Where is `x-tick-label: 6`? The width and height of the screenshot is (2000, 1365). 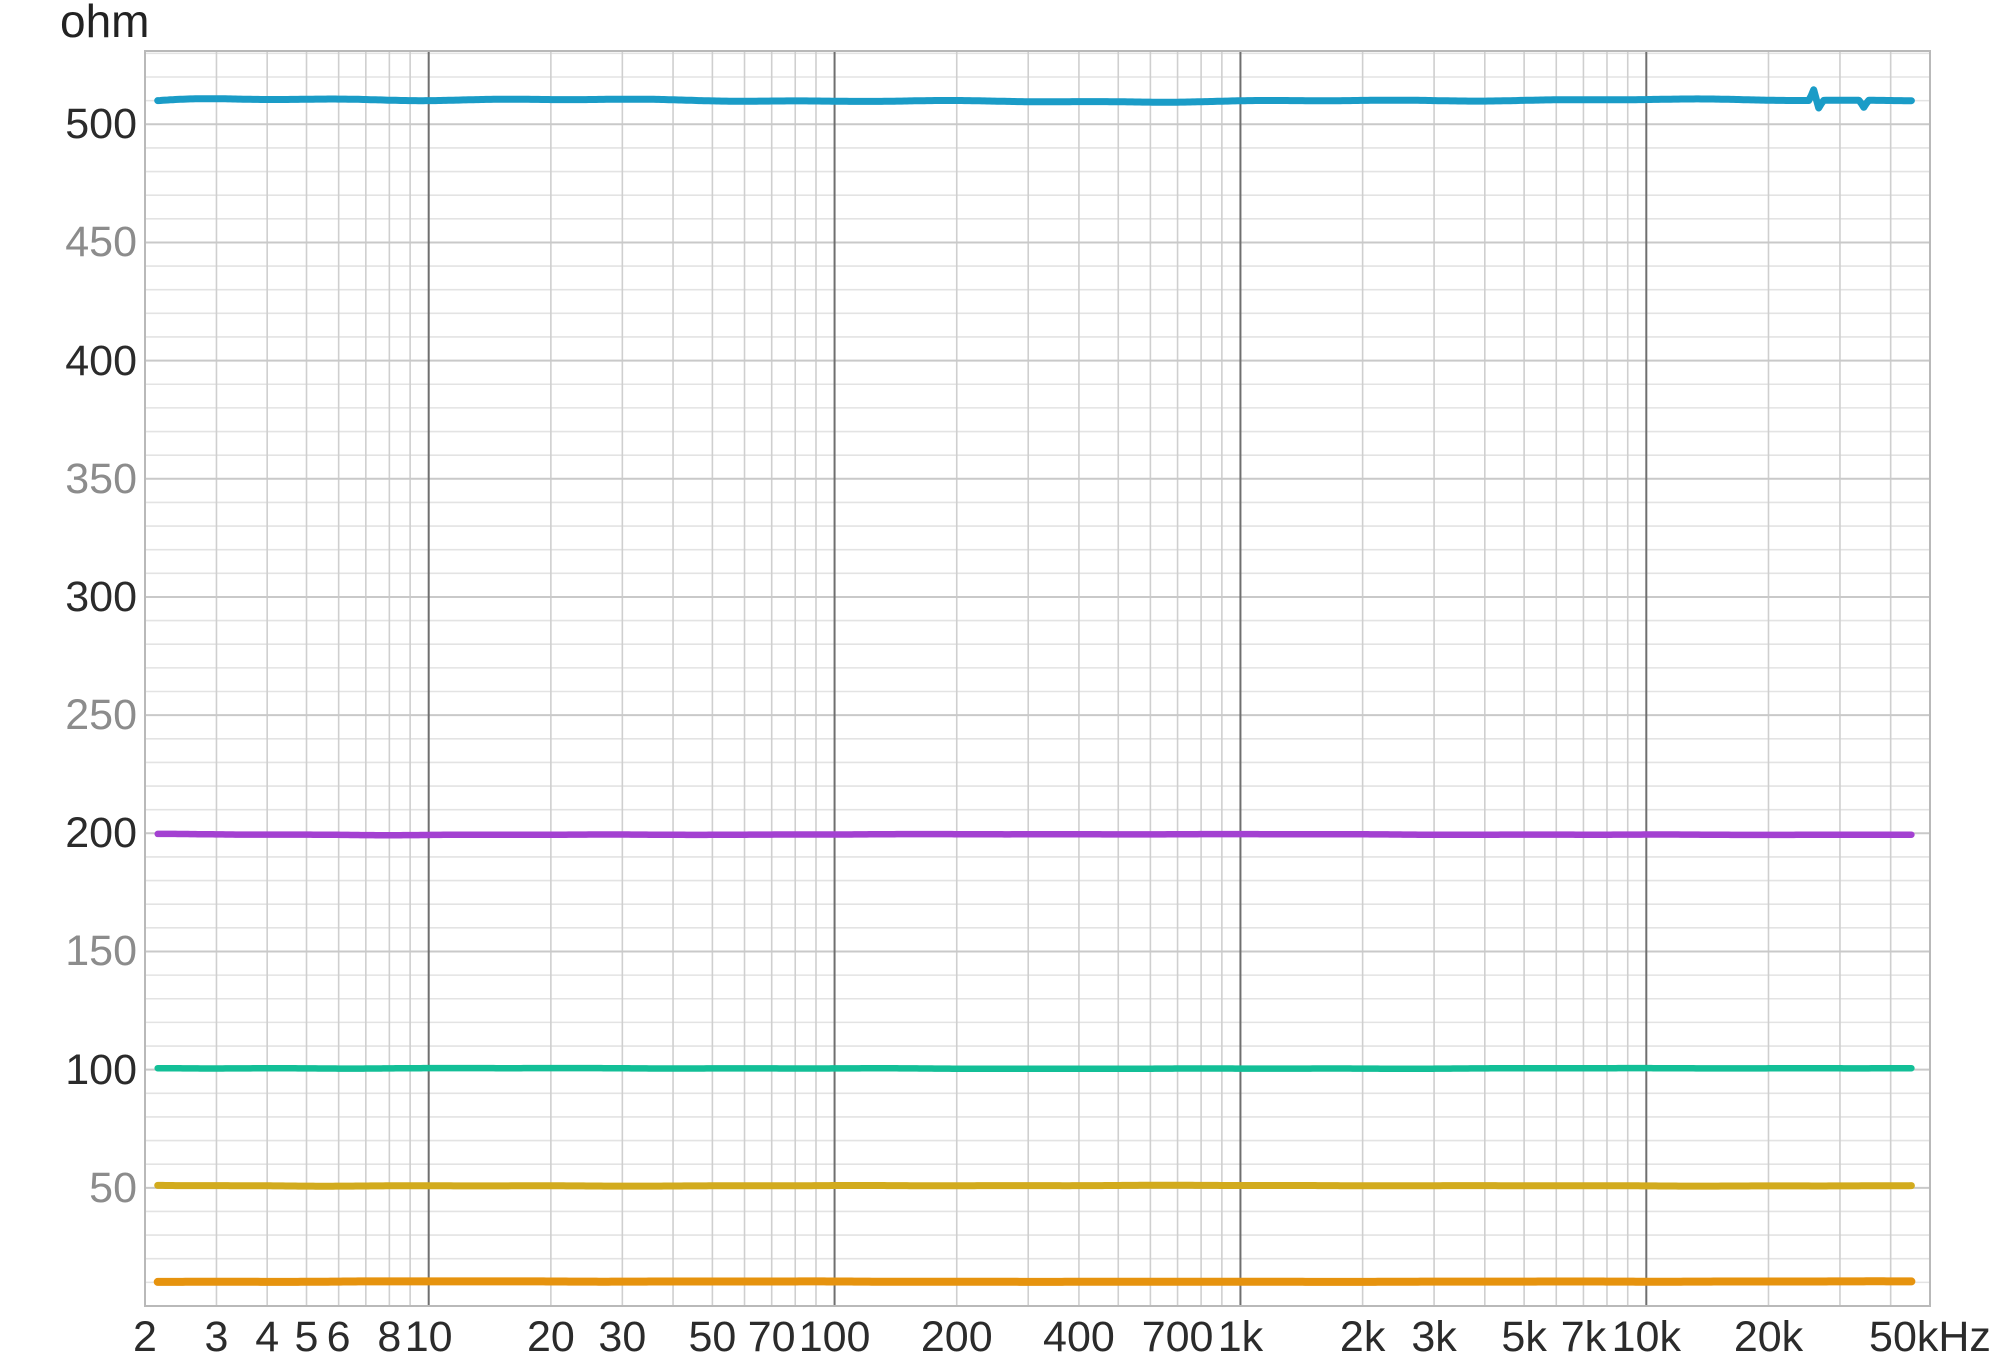
x-tick-label: 6 is located at coordinates (338, 1337).